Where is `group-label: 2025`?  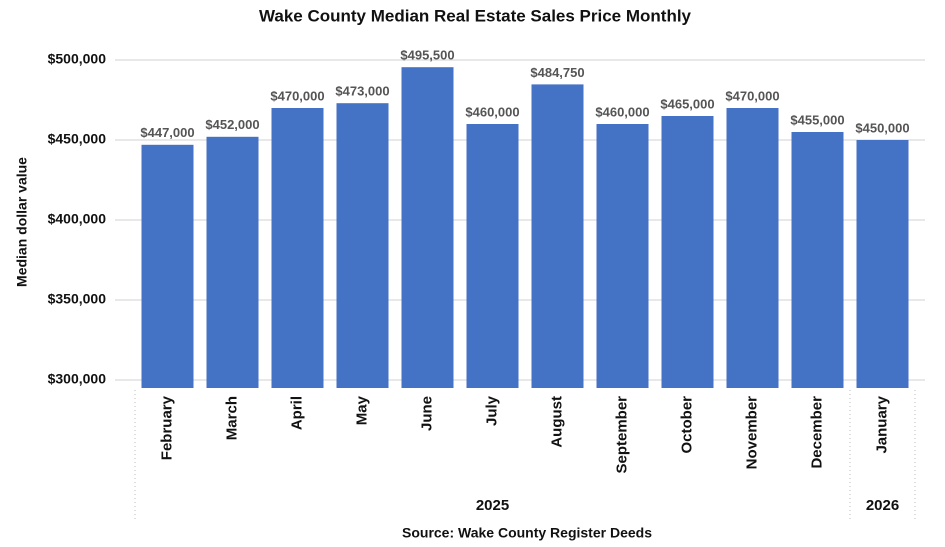
group-label: 2025 is located at coordinates (492, 505).